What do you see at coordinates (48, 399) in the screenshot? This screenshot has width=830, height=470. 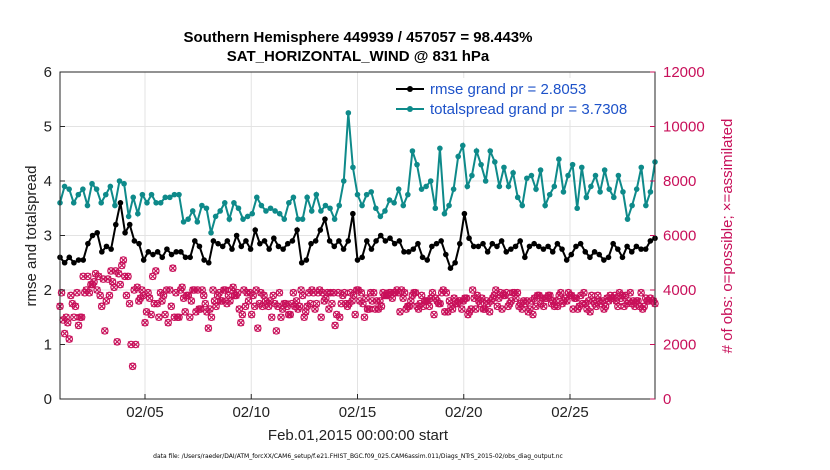 I see `y-tick-left-label: 0` at bounding box center [48, 399].